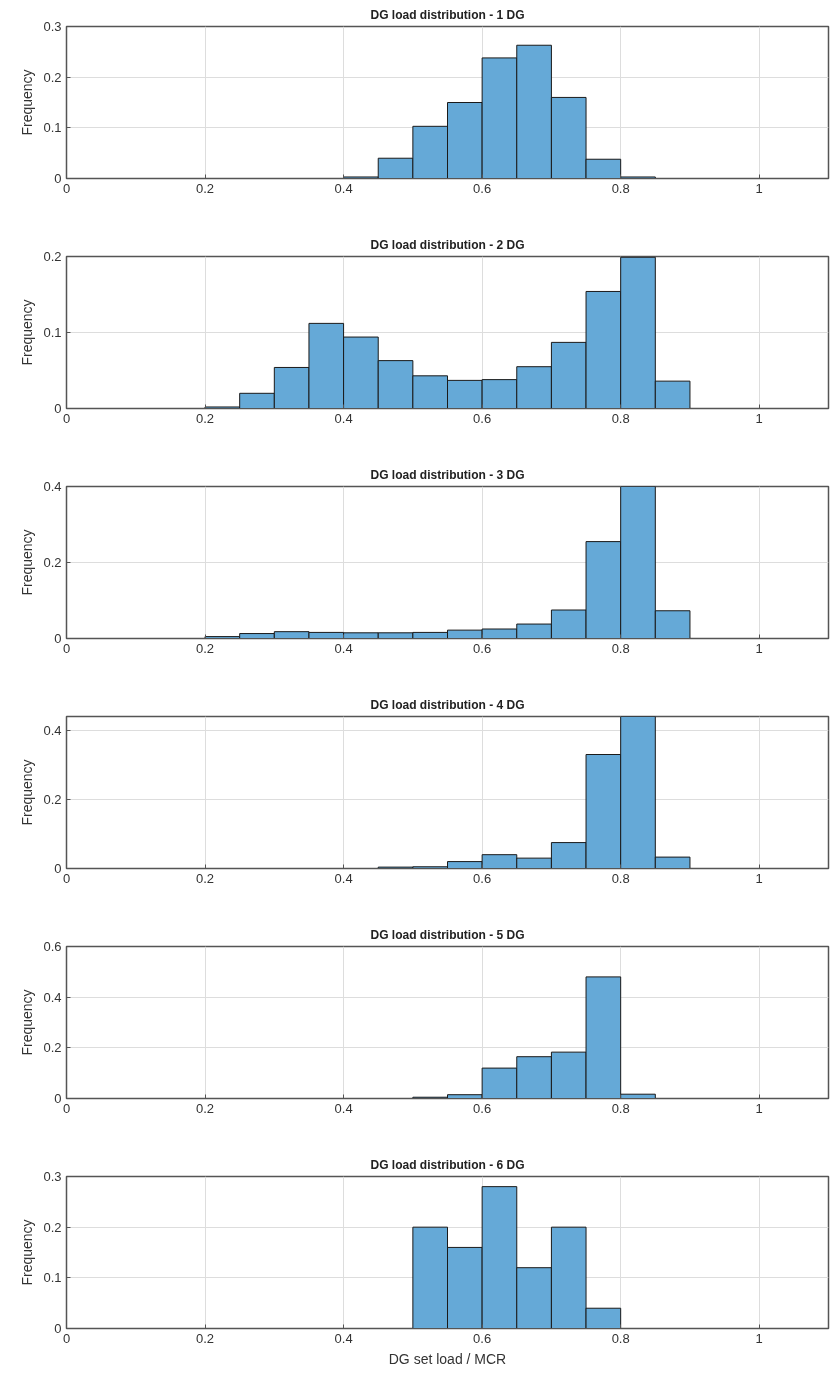  I want to click on y-tick-label: 0.6, so click(52, 946).